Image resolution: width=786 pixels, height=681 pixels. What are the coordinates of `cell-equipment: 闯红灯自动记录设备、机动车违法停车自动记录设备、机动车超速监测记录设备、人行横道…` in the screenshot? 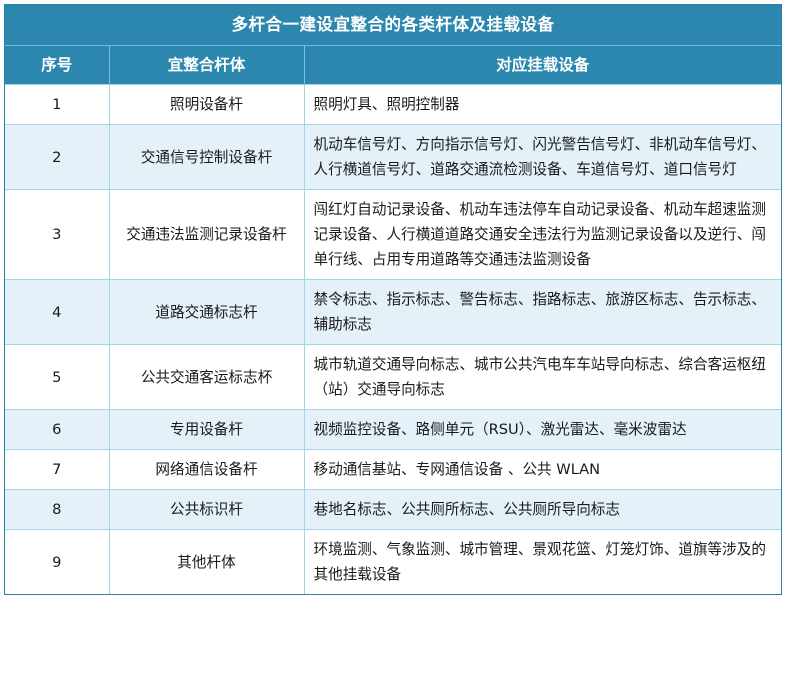 It's located at (542, 234).